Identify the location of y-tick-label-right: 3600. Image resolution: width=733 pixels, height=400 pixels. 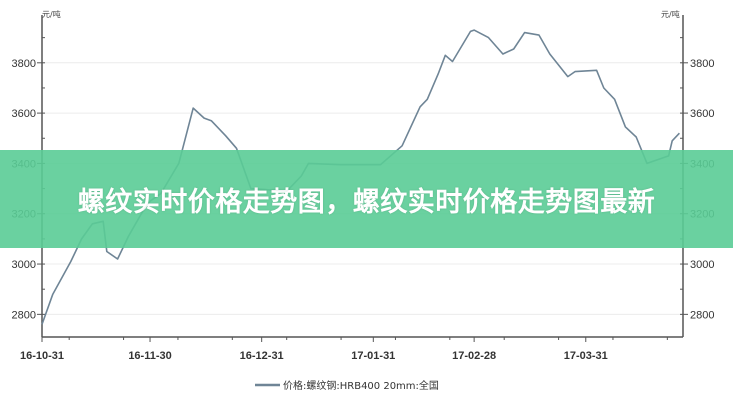
(702, 114).